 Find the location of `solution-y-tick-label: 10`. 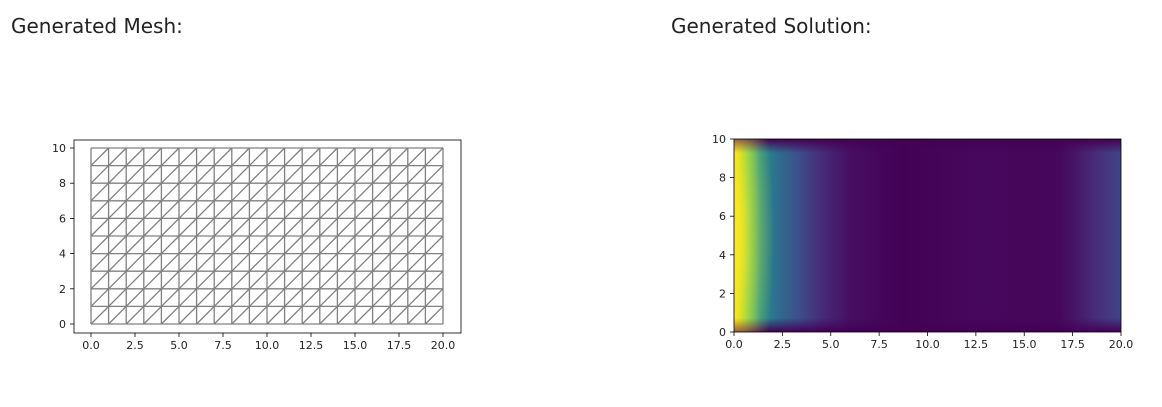

solution-y-tick-label: 10 is located at coordinates (719, 139).